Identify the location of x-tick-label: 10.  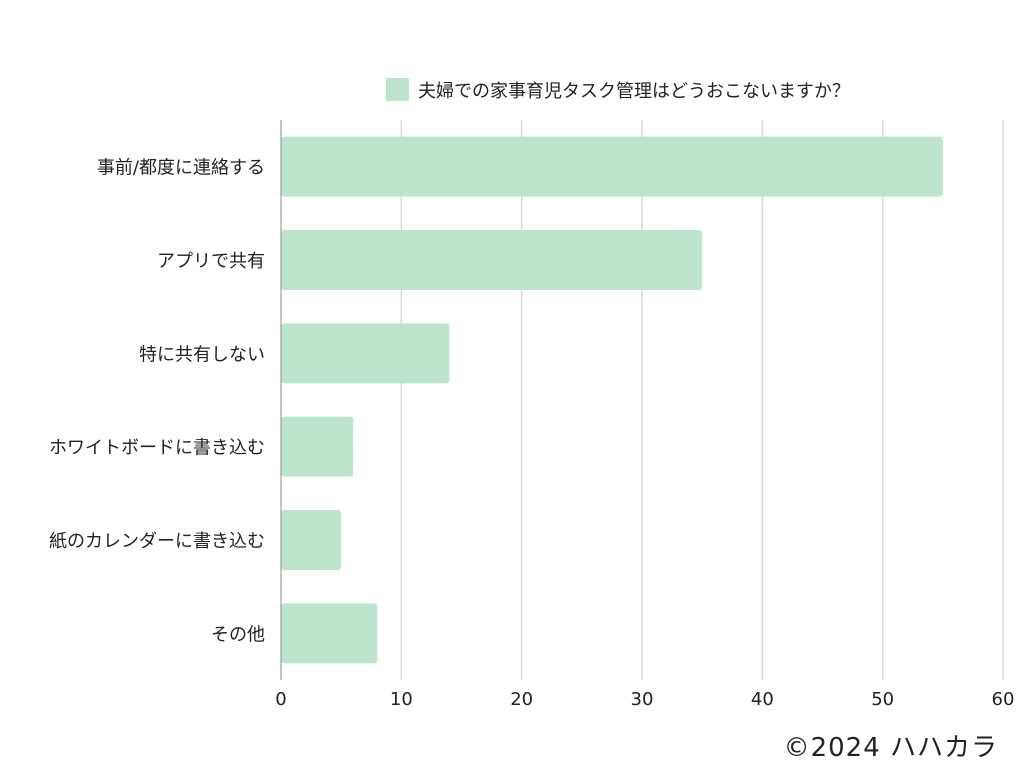
(401, 699).